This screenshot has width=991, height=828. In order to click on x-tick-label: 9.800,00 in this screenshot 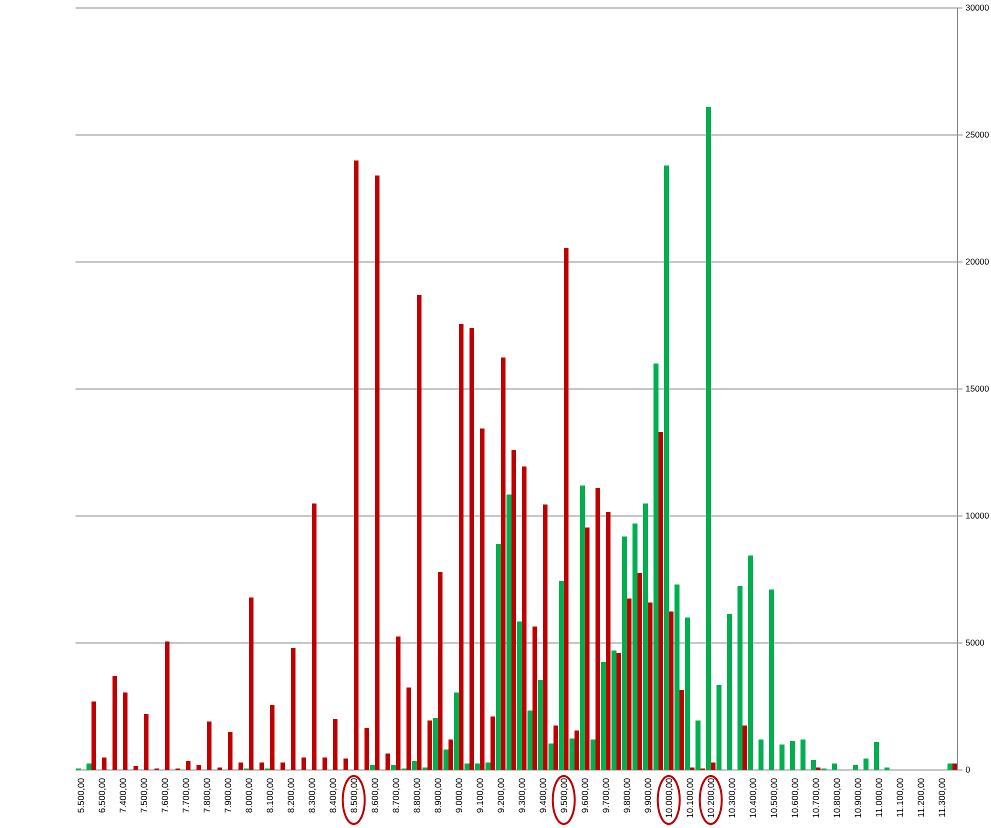, I will do `click(627, 796)`.